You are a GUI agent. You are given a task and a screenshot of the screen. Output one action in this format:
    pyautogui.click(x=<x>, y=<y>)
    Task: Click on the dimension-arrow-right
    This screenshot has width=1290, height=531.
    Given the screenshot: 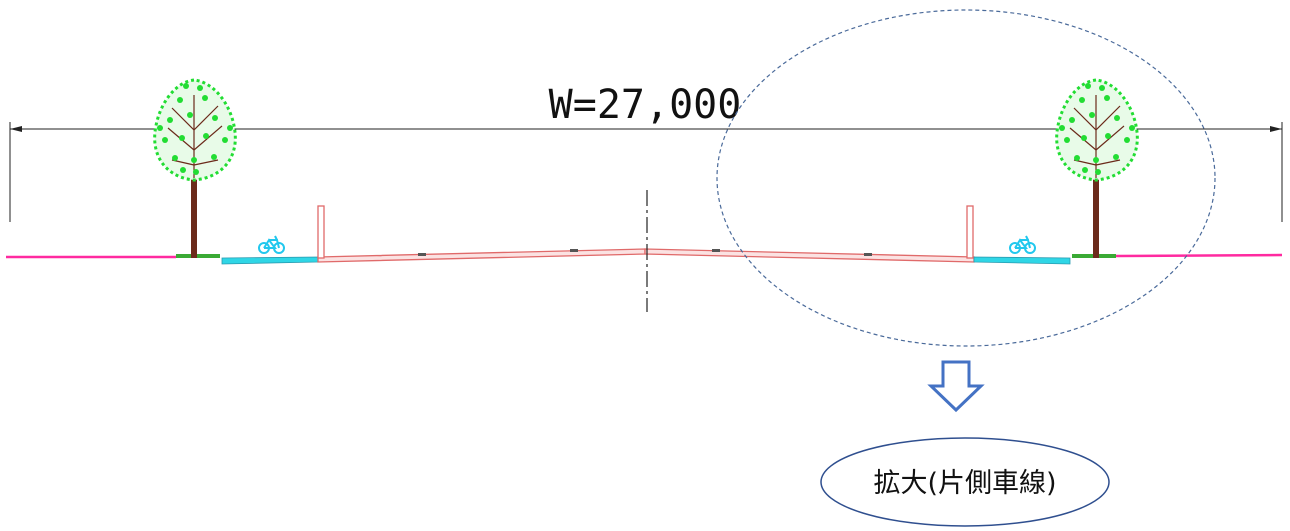 What is the action you would take?
    pyautogui.click(x=1276, y=129)
    